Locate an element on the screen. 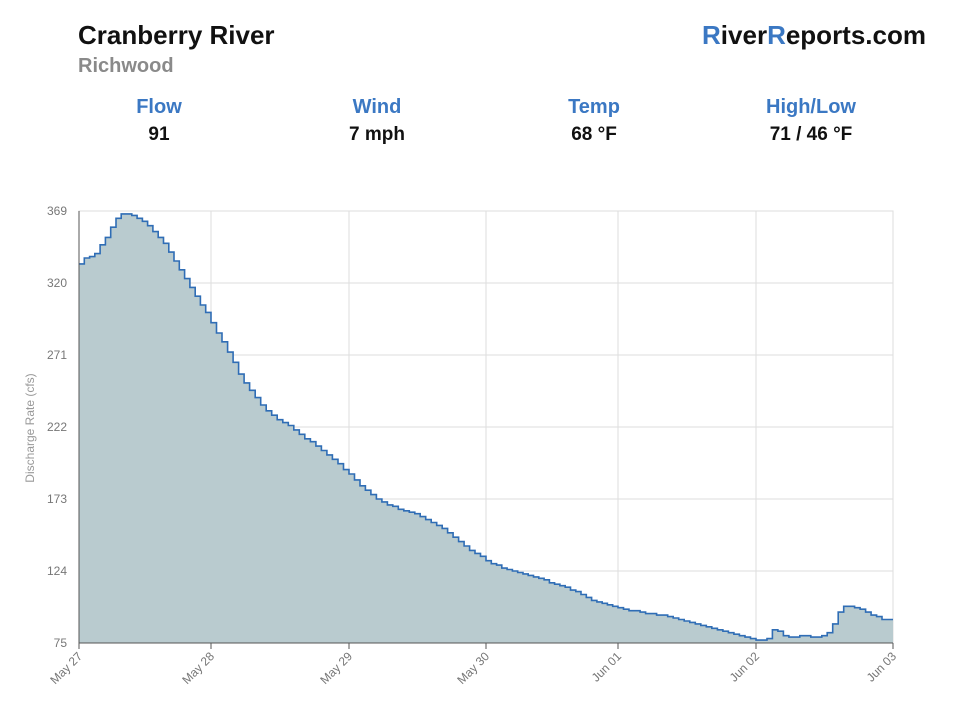  brand-letter-r2: R is located at coordinates (776, 35).